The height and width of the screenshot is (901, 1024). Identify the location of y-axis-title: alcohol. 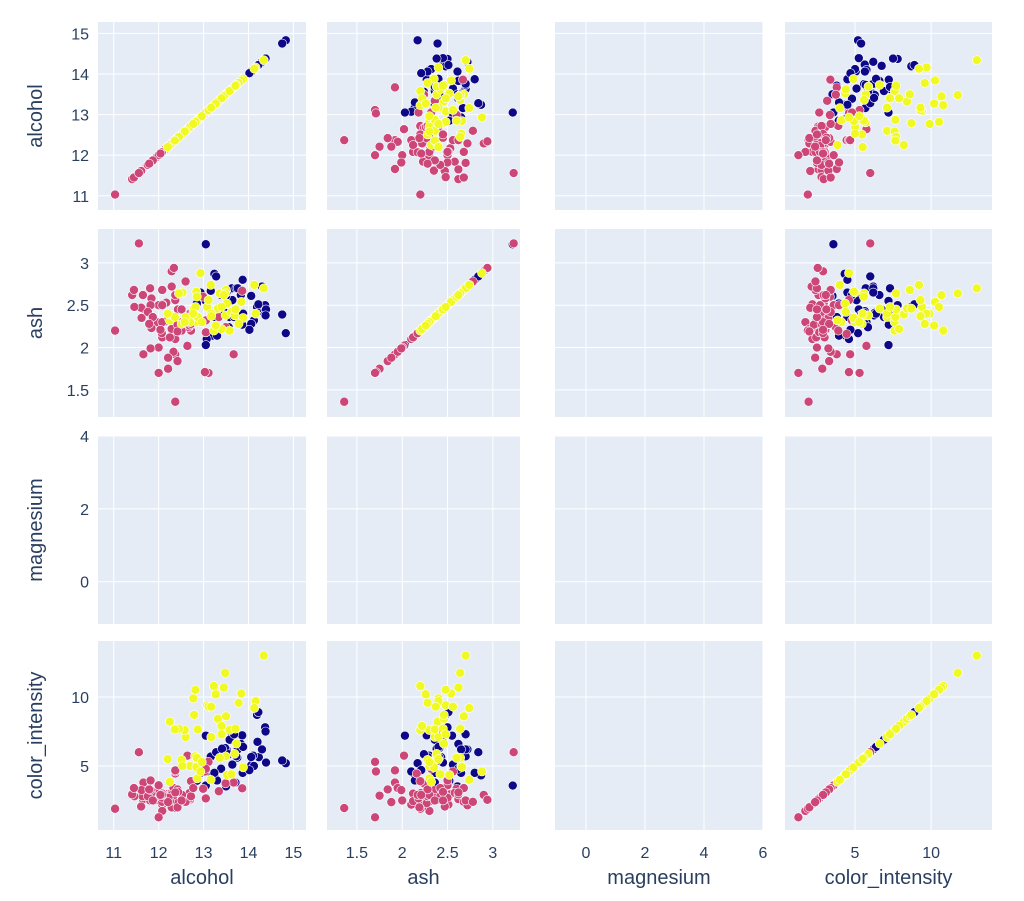
(36, 115).